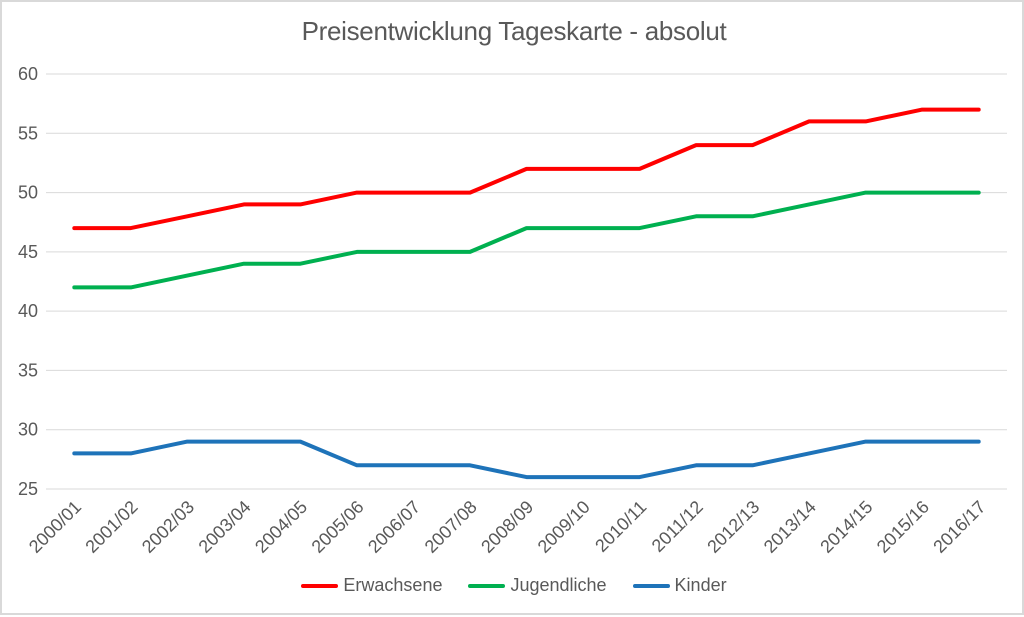  I want to click on y-axis-label: 50, so click(28, 193).